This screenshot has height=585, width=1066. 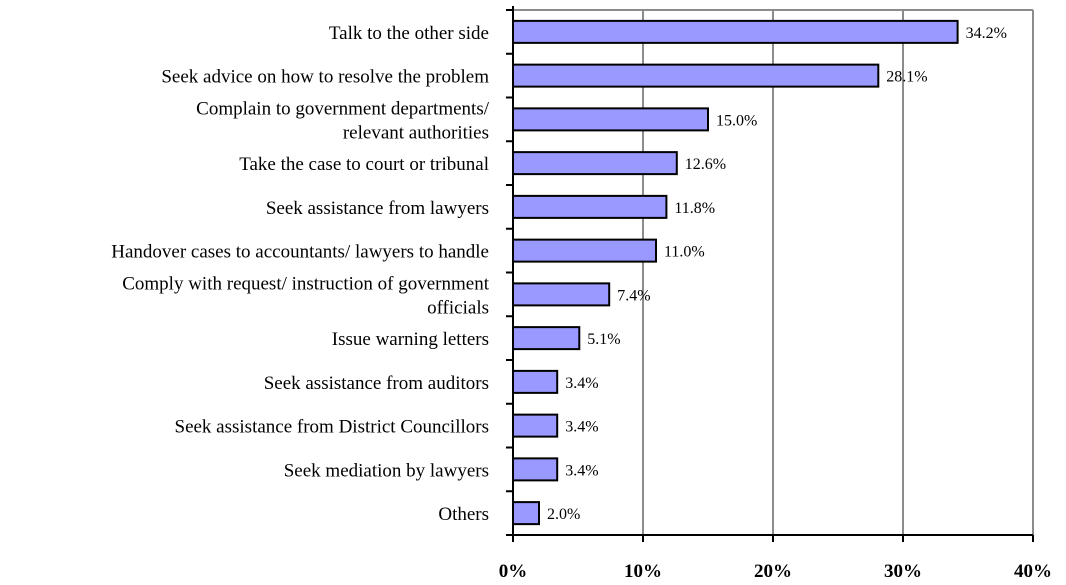 I want to click on x-tick-label-3: 30%, so click(x=903, y=571).